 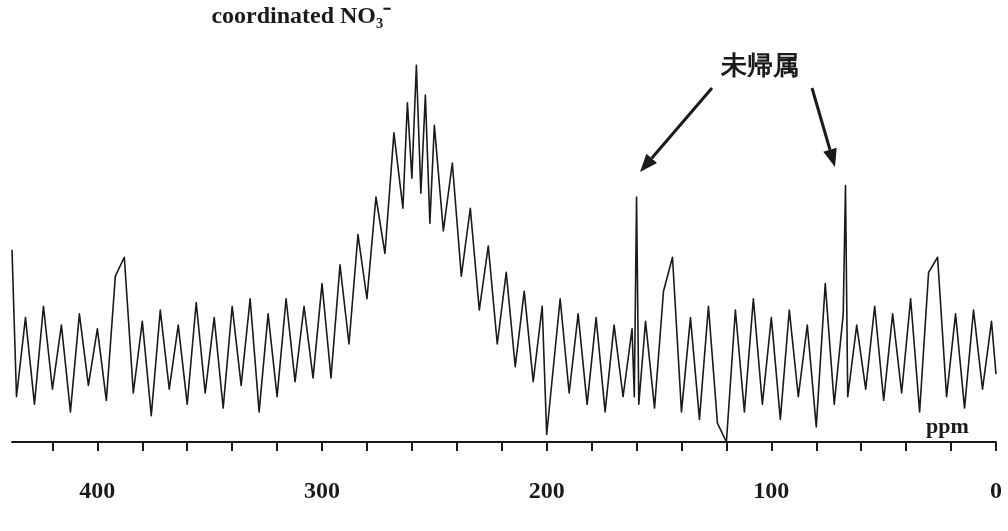 I want to click on x-tick-label: 300, so click(x=322, y=490).